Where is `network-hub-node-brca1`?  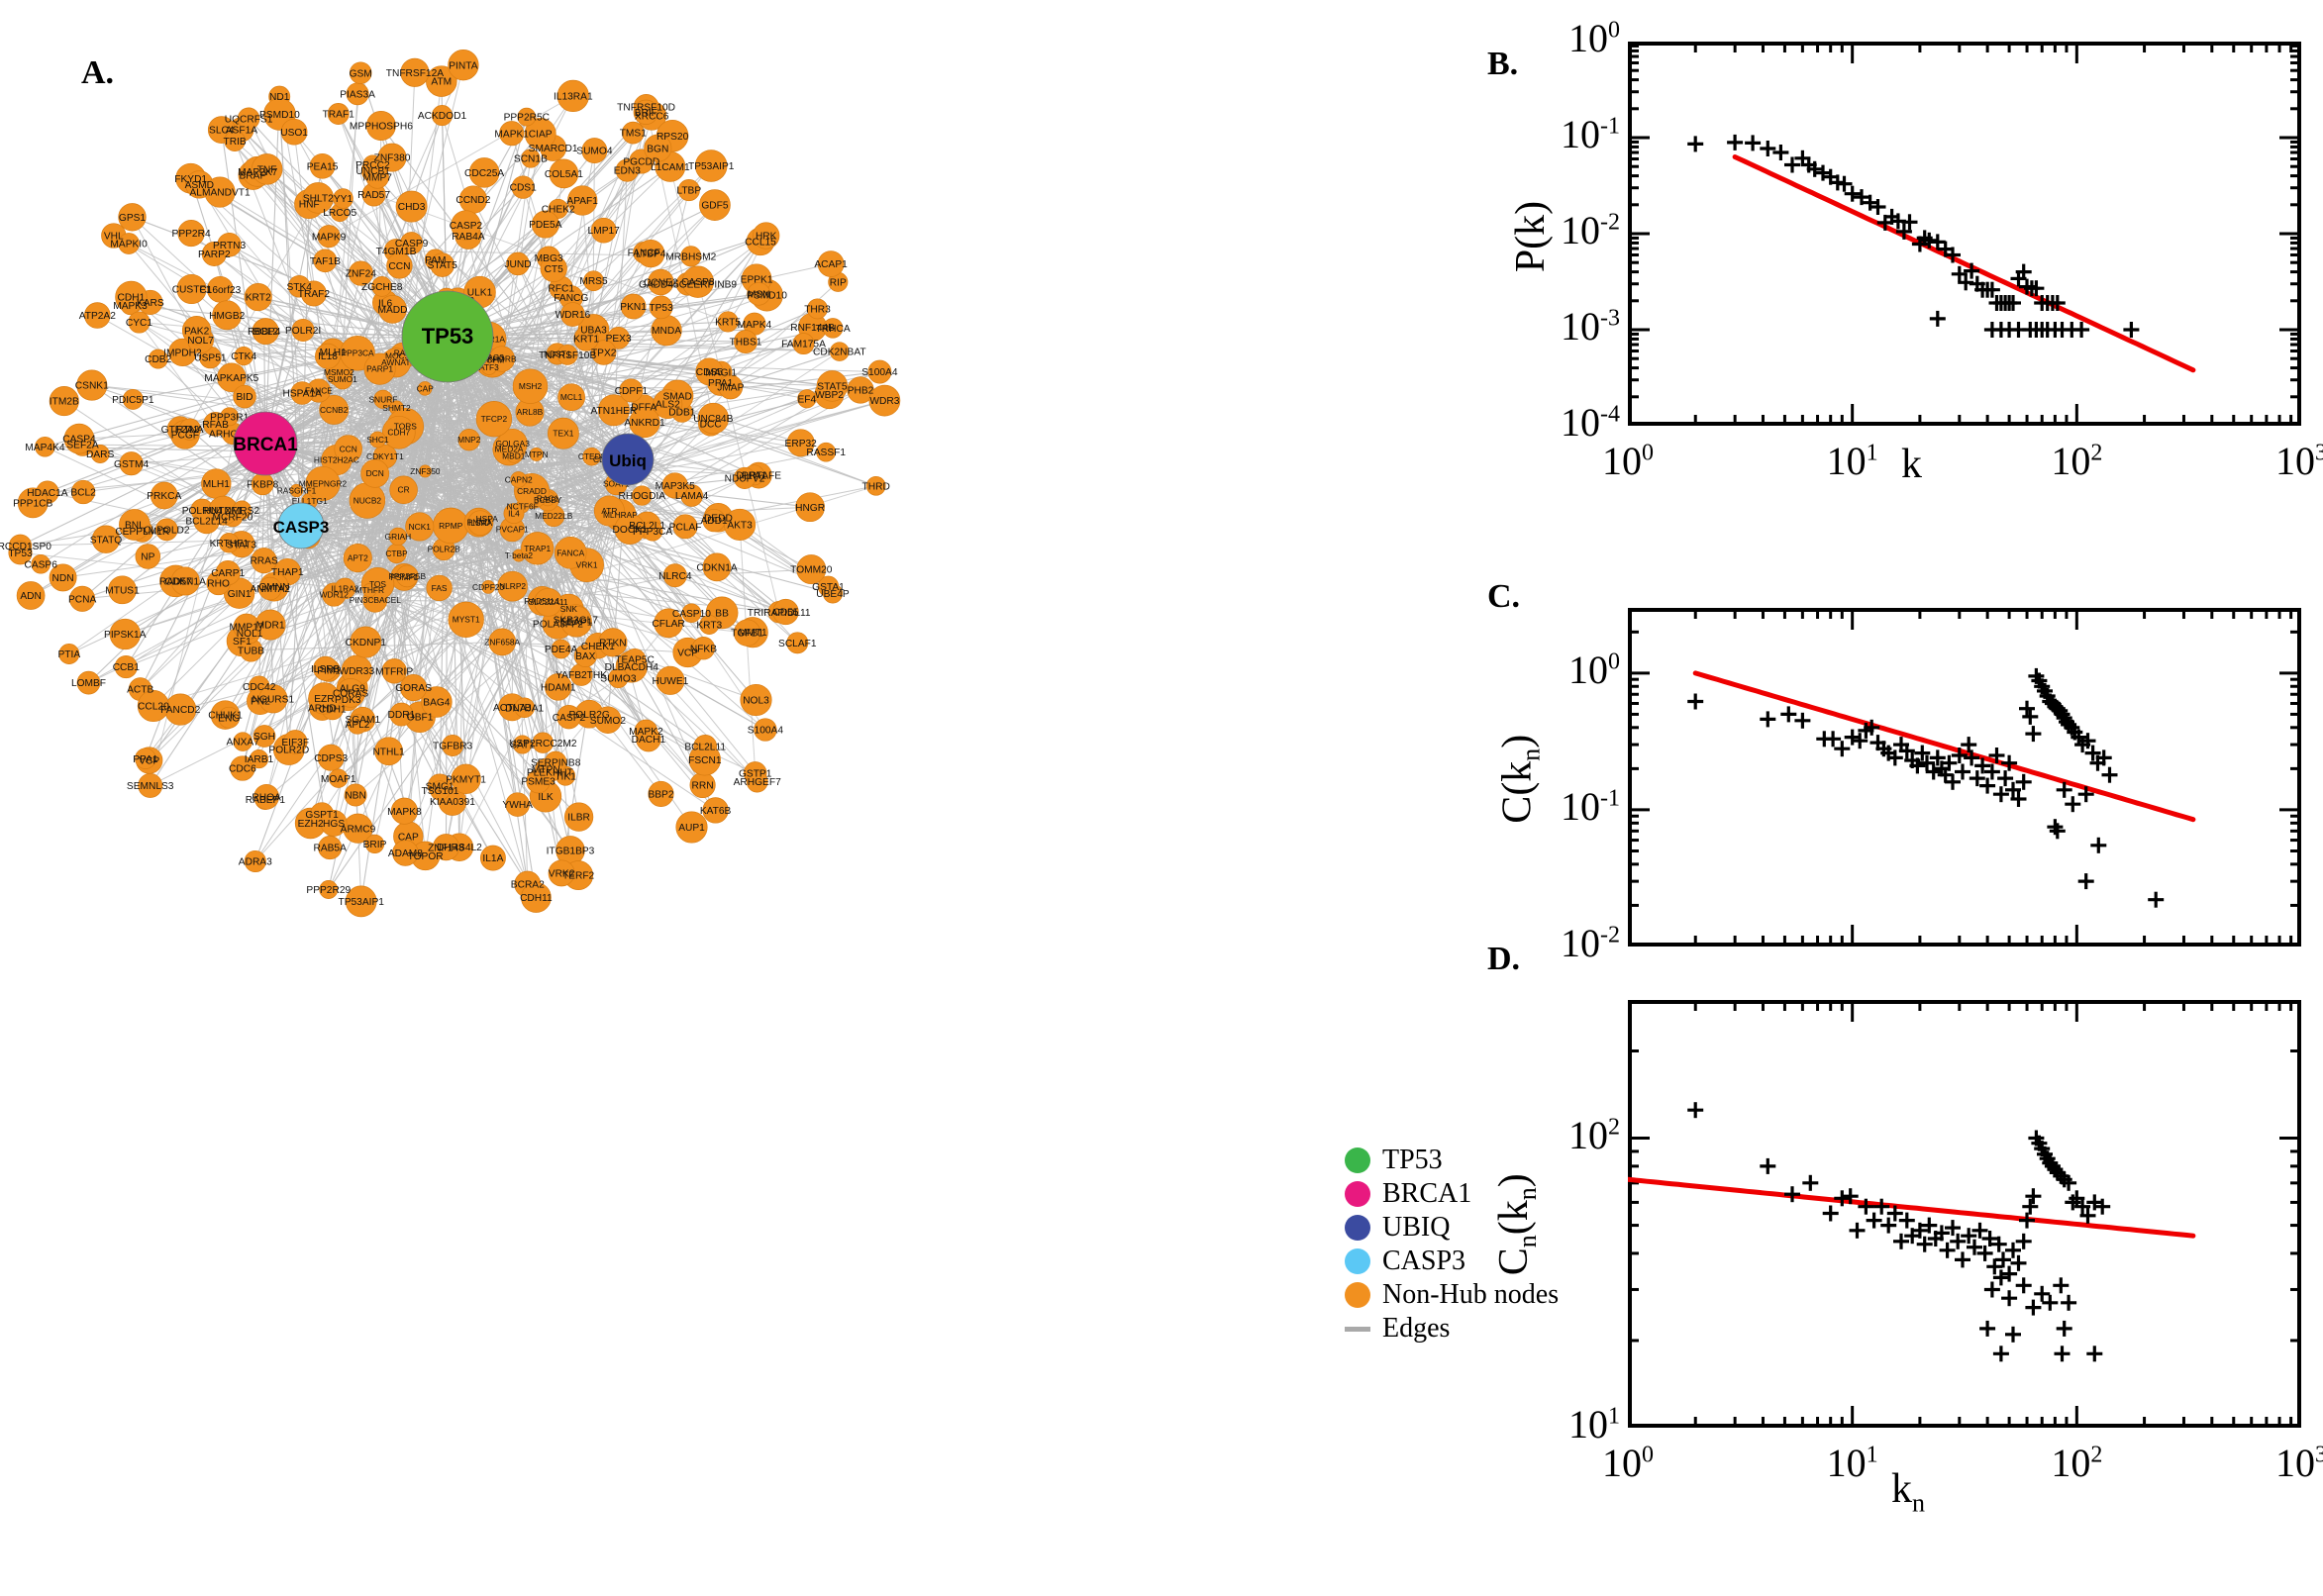 network-hub-node-brca1 is located at coordinates (265, 443).